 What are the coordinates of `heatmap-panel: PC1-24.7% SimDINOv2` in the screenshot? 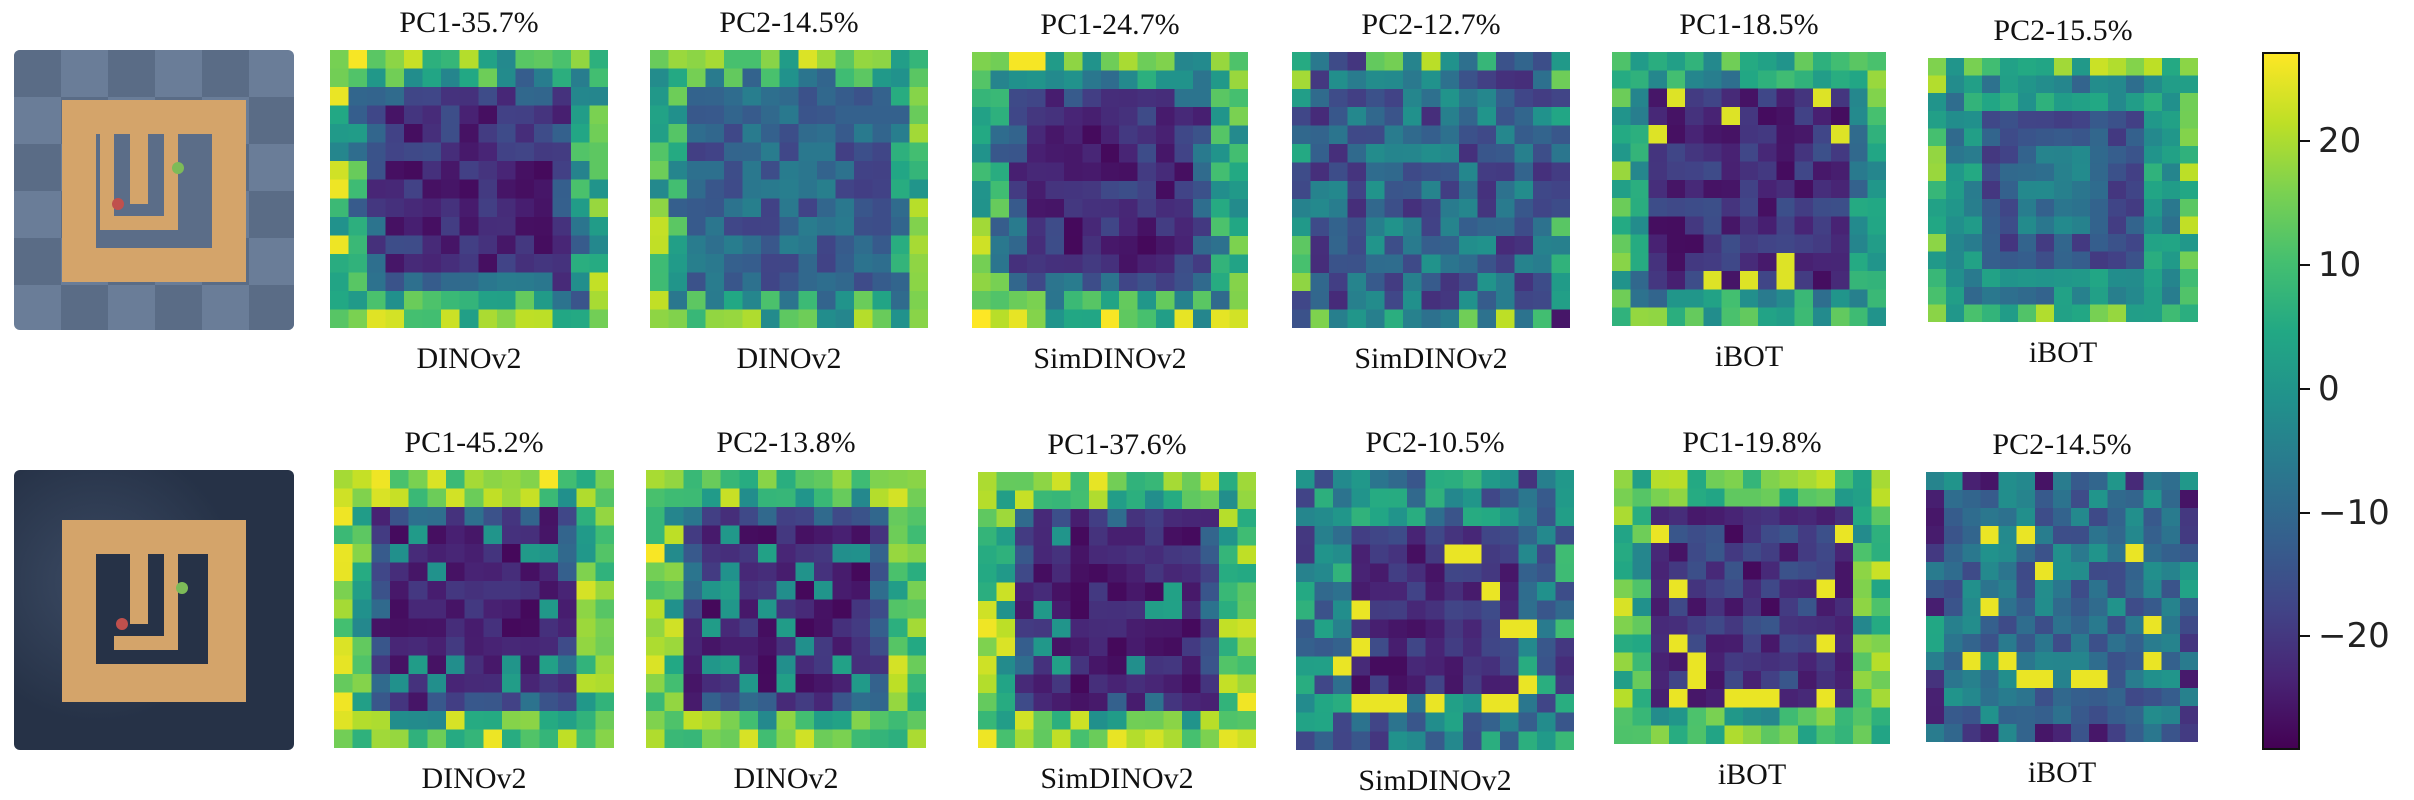 It's located at (1110, 191).